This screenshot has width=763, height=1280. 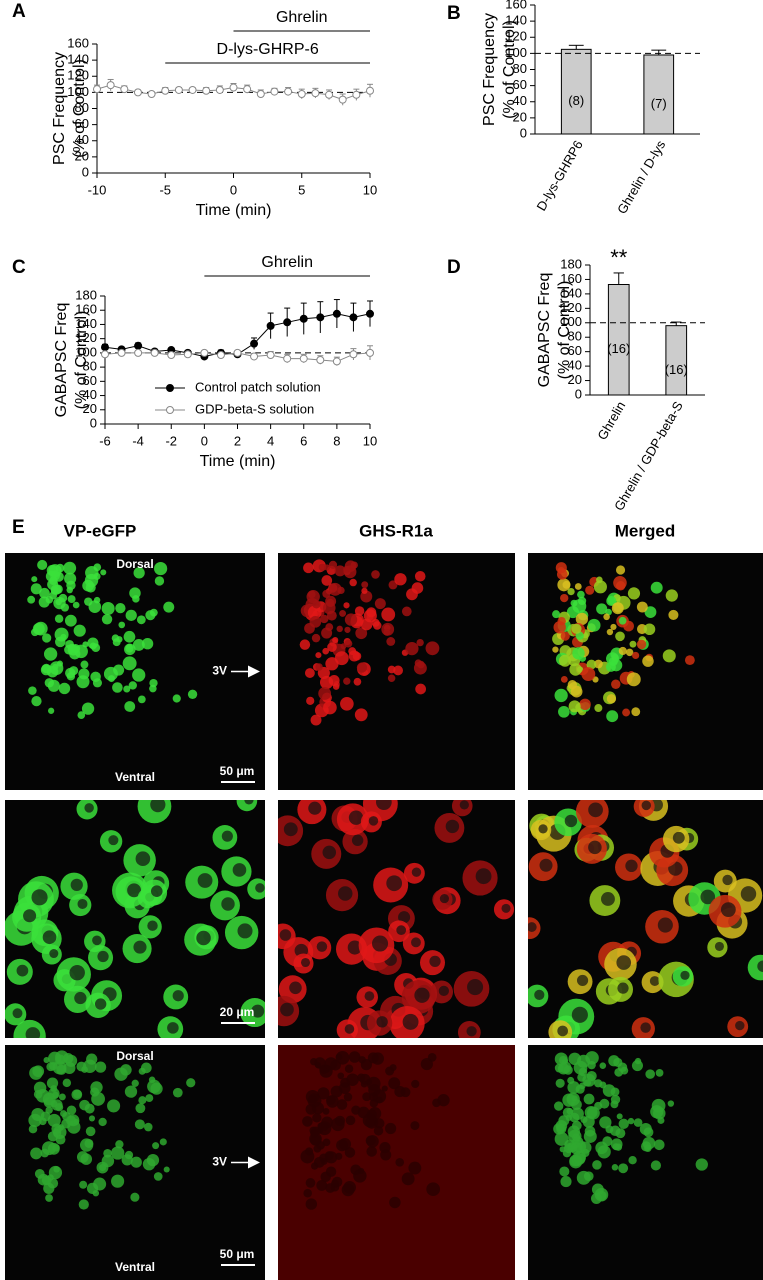 What do you see at coordinates (78, 42) in the screenshot?
I see `y-tick-label: 160` at bounding box center [78, 42].